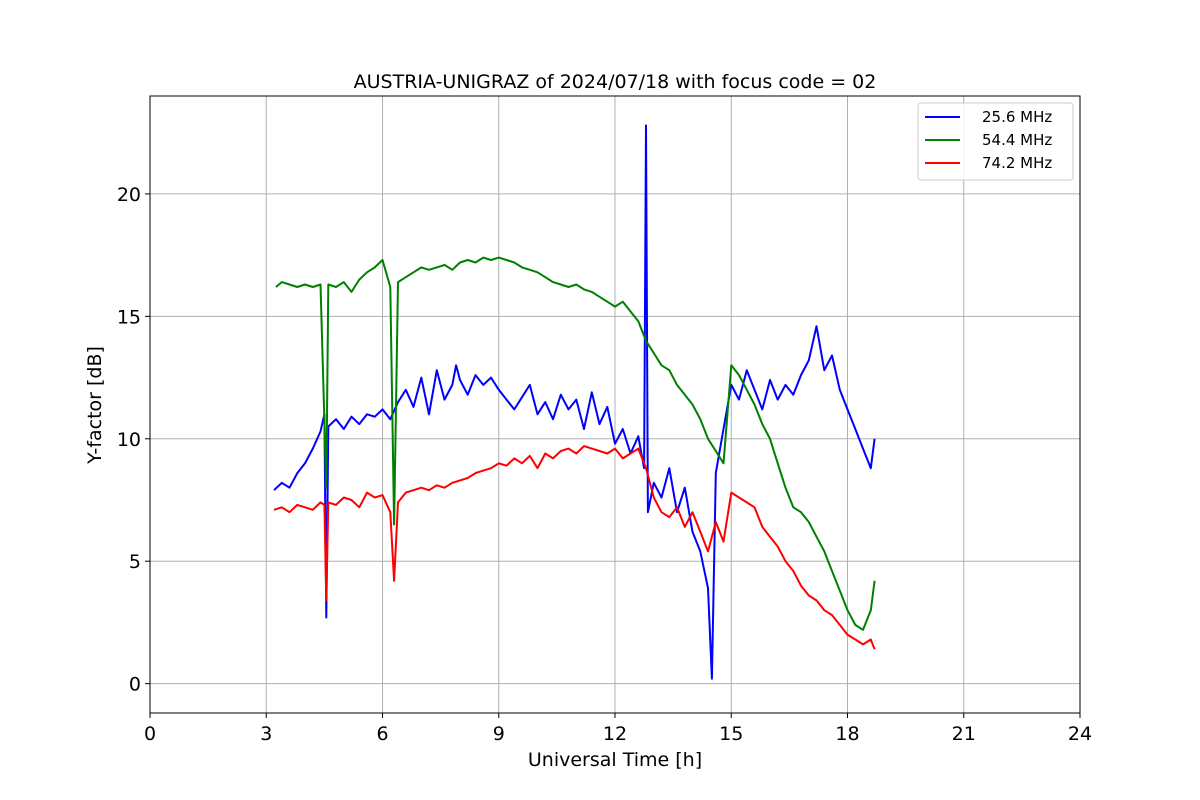 Image resolution: width=1200 pixels, height=800 pixels. I want to click on x-axis-label: Universal Time [h], so click(615, 760).